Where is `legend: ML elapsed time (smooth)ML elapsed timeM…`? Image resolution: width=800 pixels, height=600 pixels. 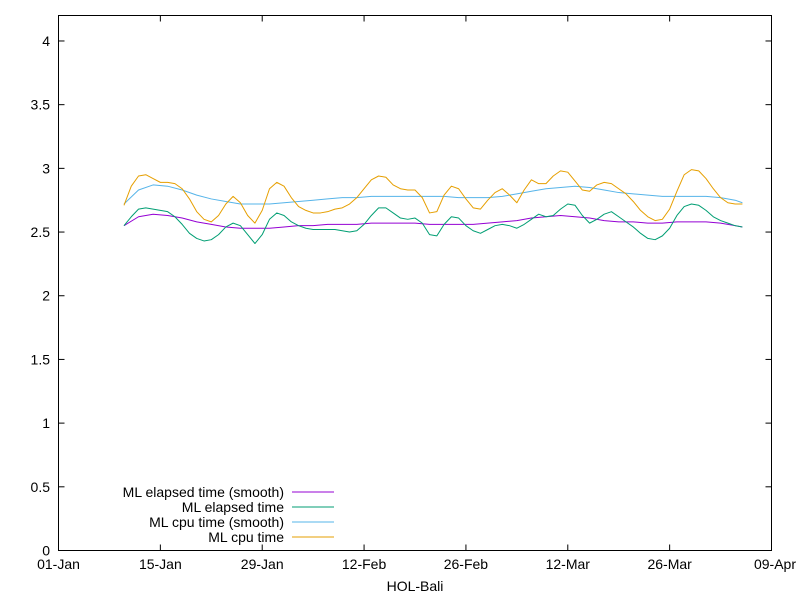 legend: ML elapsed time (smooth)ML elapsed timeM… is located at coordinates (228, 514).